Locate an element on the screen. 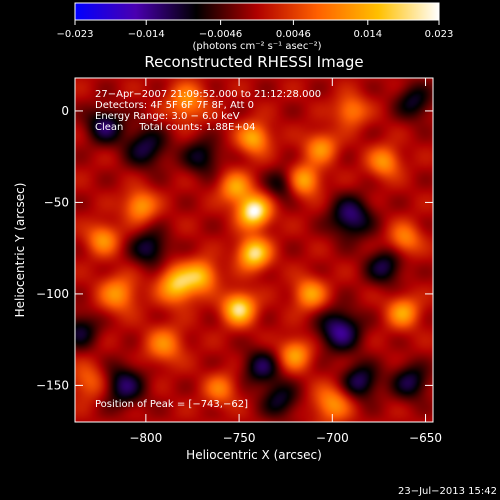  colorbar-unit-label: (photons cm⁻² s⁻¹ asec⁻²) is located at coordinates (256, 46).